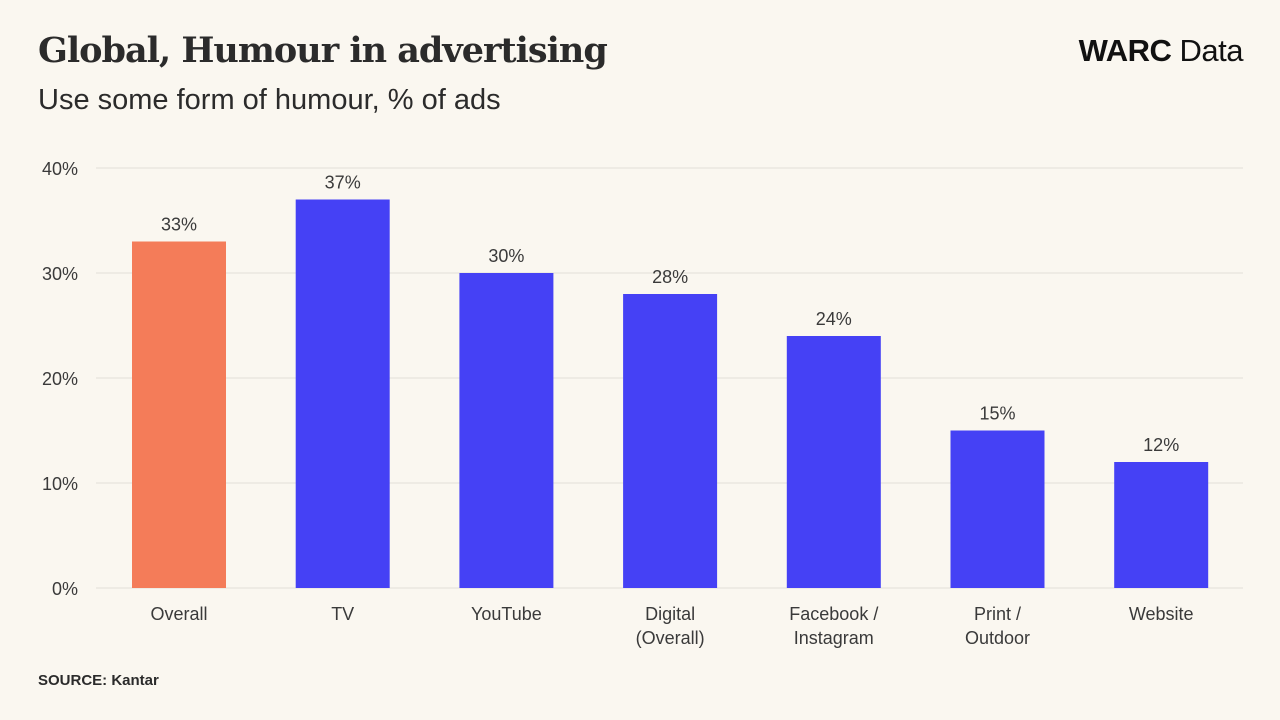 Image resolution: width=1280 pixels, height=720 pixels. I want to click on value-label: 37%, so click(343, 183).